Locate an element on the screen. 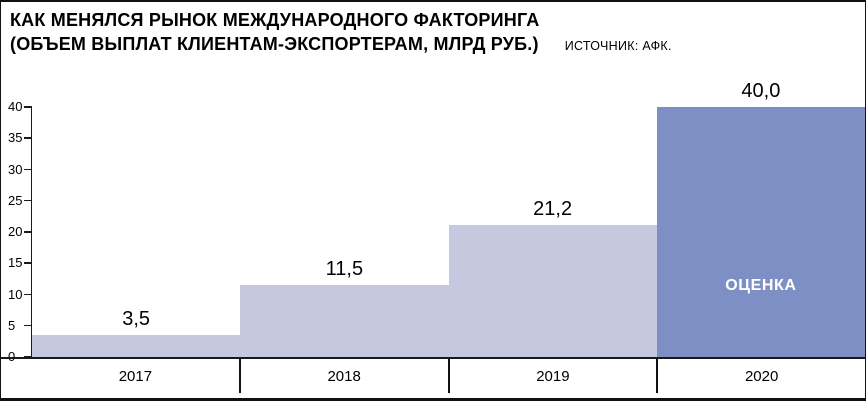 Image resolution: width=866 pixels, height=401 pixels. y-tick-label: 40 is located at coordinates (15, 106).